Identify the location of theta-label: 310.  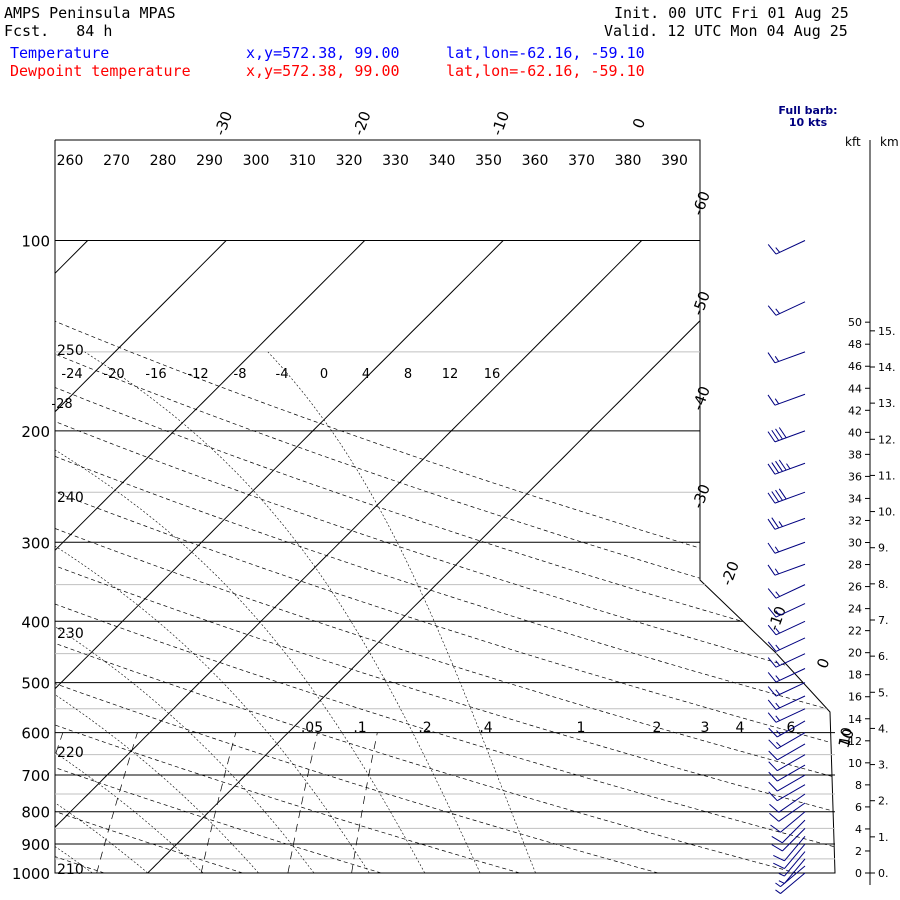
(302, 161).